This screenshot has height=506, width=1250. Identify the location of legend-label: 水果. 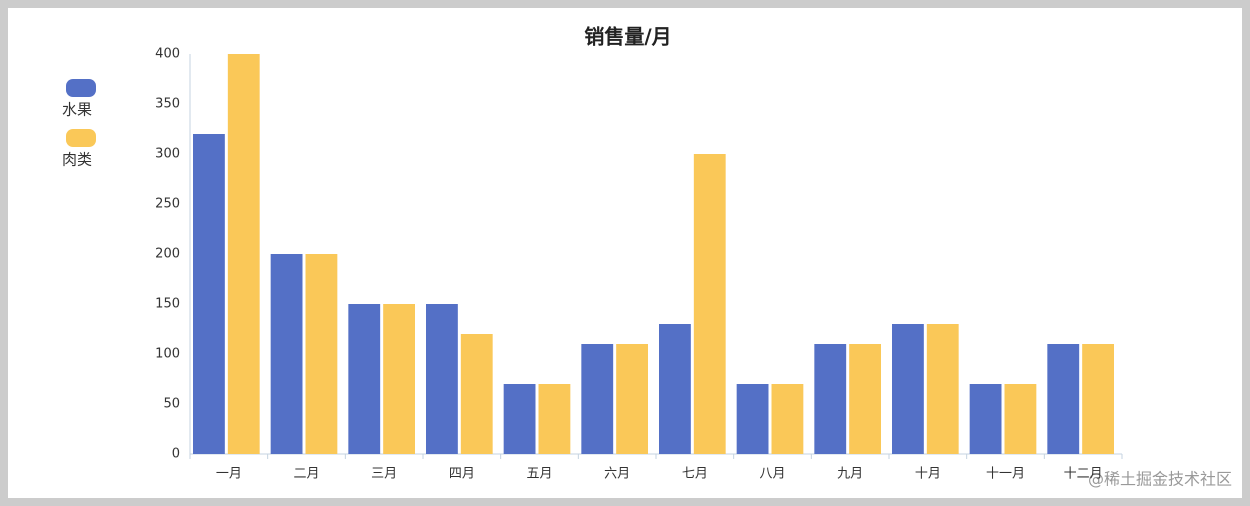
(77, 110).